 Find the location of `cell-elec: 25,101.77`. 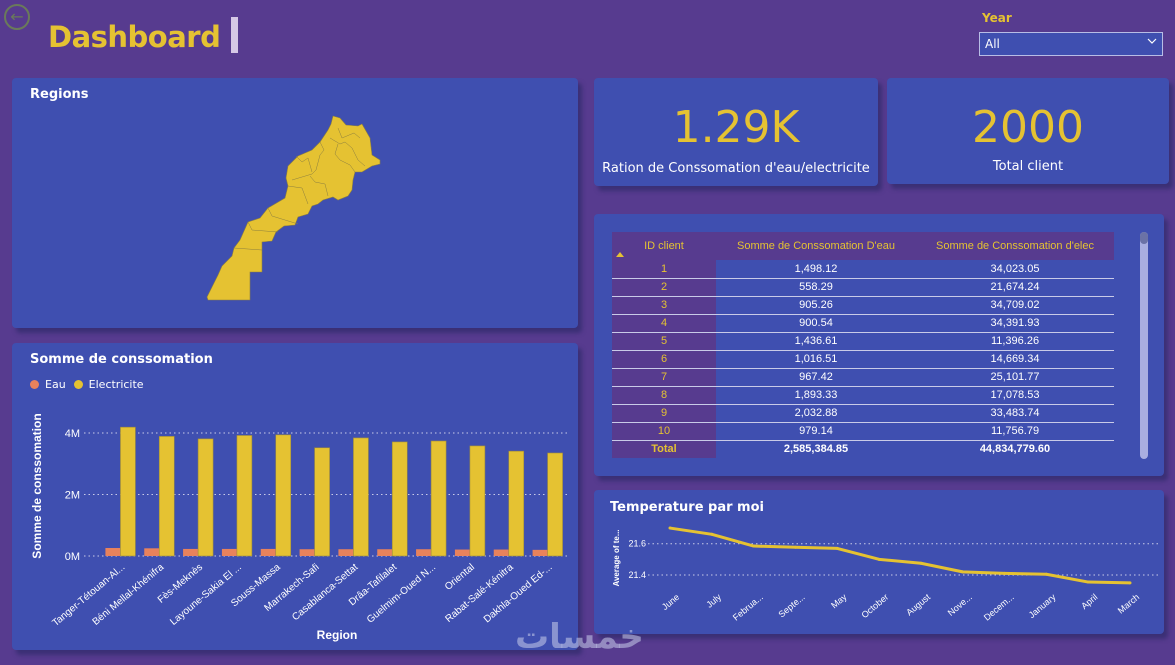

cell-elec: 25,101.77 is located at coordinates (1015, 377).